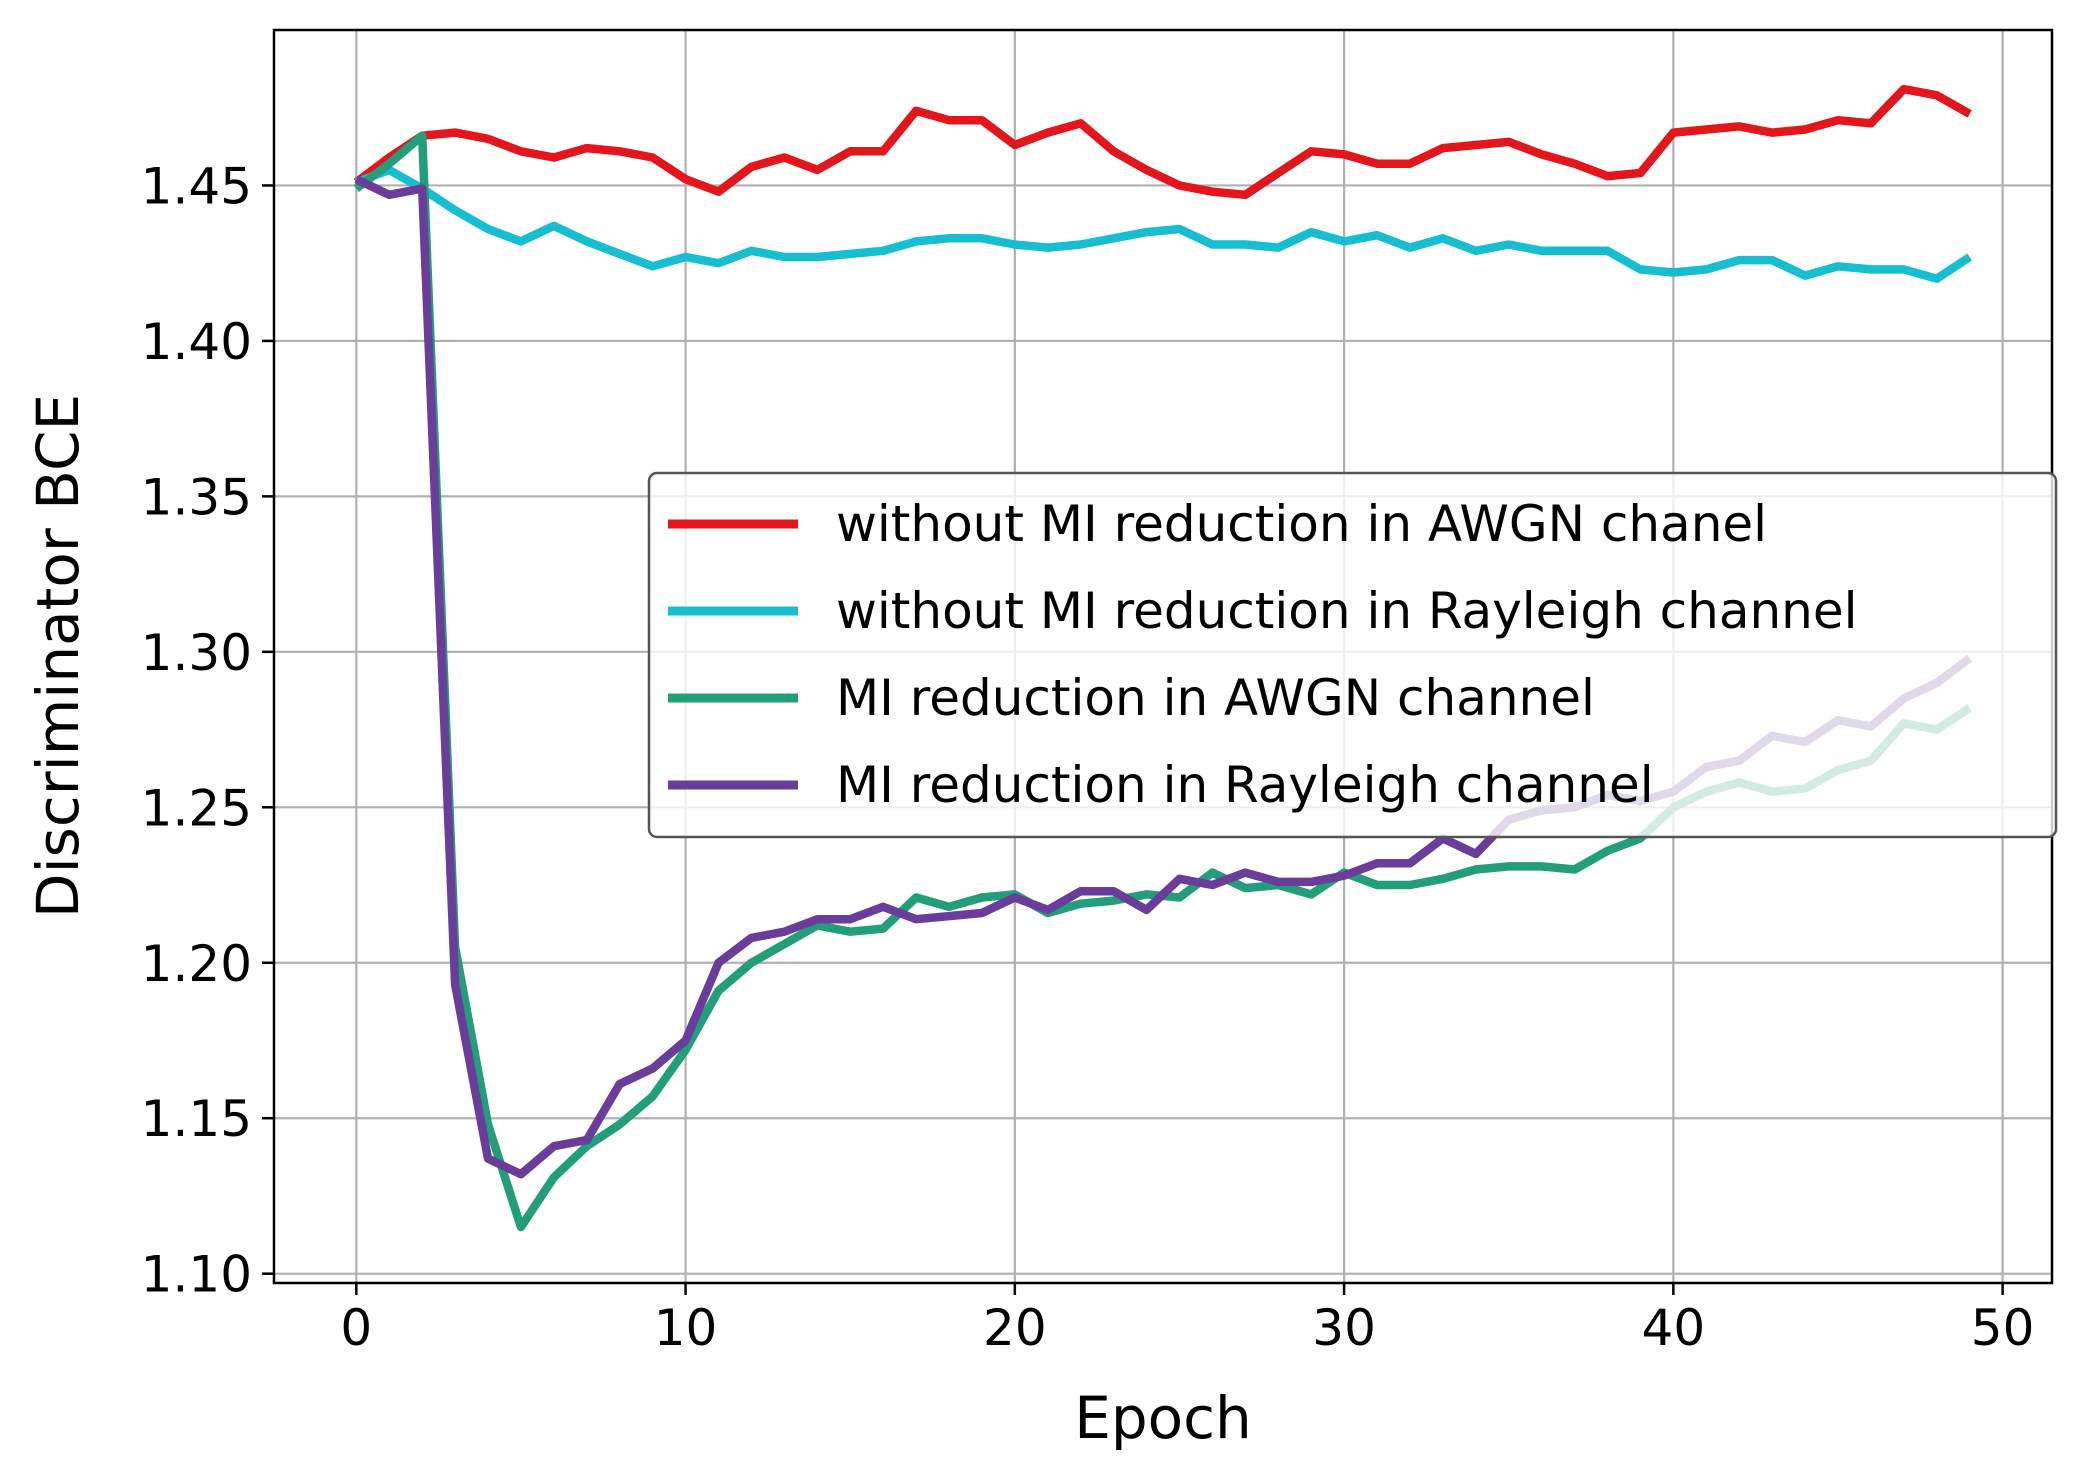 The width and height of the screenshot is (2078, 1476). Describe the element at coordinates (58, 656) in the screenshot. I see `y-axis-label: Discriminator BCE` at that location.